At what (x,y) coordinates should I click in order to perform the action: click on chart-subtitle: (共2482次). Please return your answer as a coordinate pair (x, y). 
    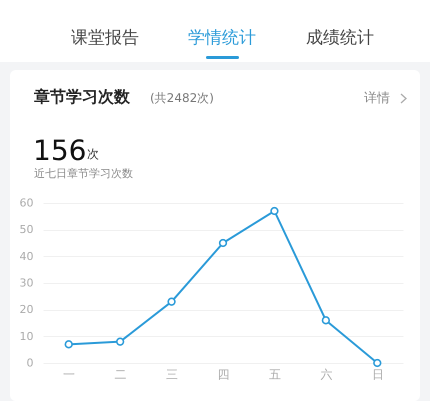
    Looking at the image, I should click on (182, 98).